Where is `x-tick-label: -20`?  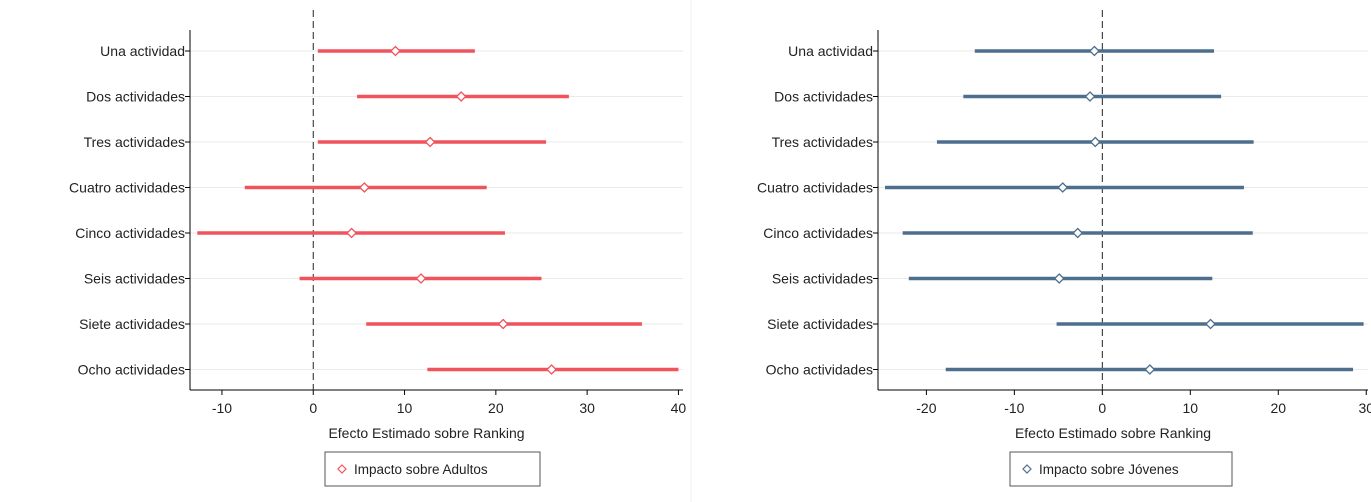 x-tick-label: -20 is located at coordinates (926, 408).